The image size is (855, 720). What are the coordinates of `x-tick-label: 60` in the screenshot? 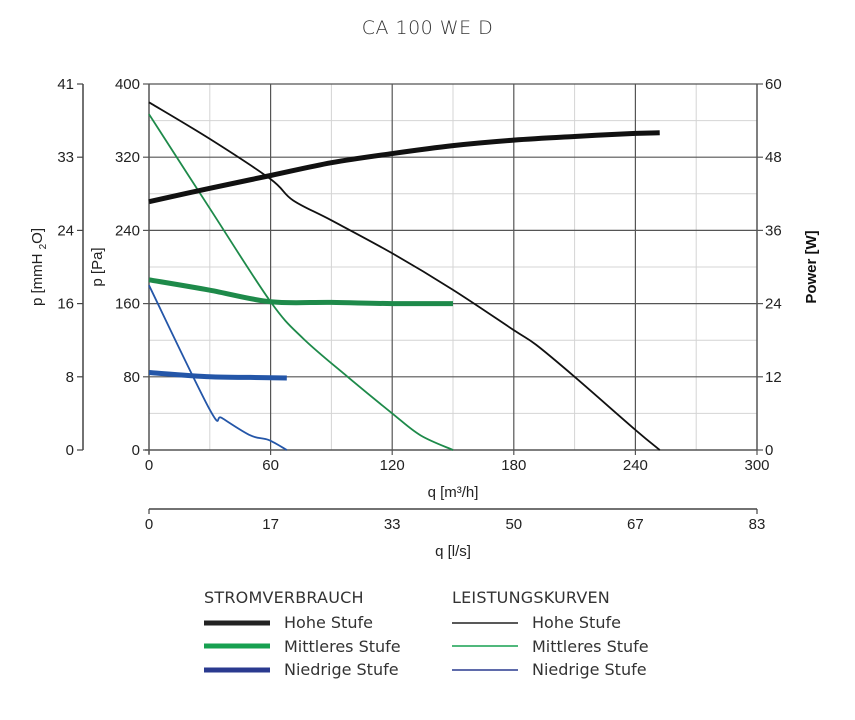 It's located at (270, 465).